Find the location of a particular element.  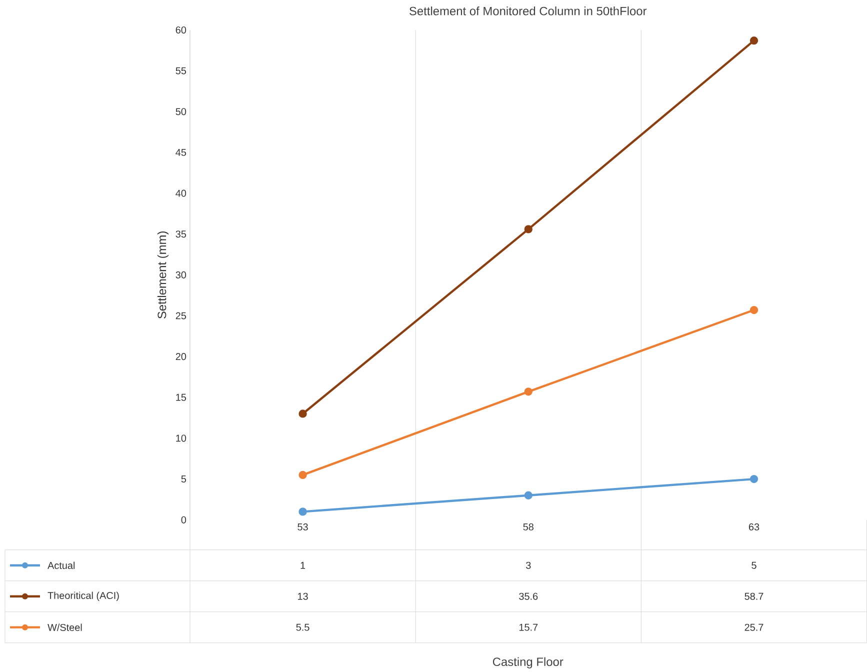

y-tick-label: 0 is located at coordinates (183, 520).